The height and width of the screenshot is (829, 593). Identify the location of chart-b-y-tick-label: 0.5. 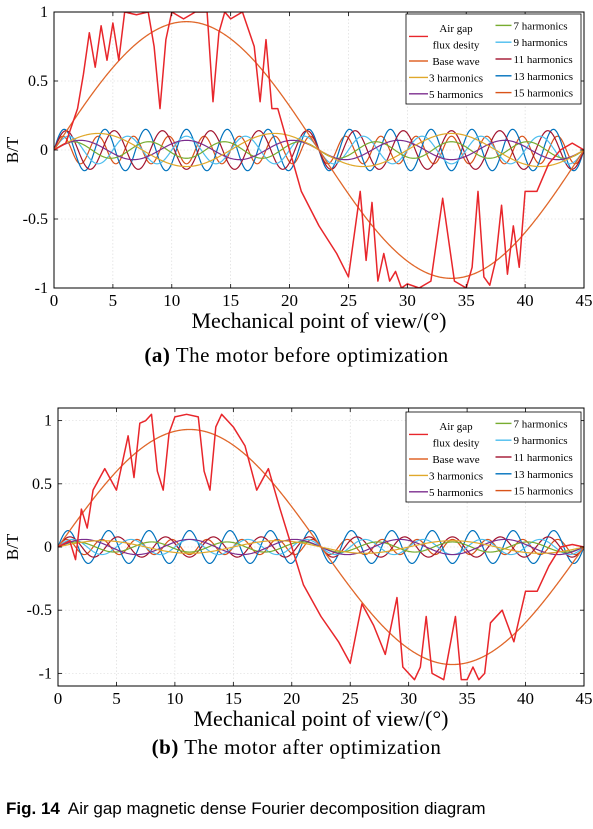
(42, 484).